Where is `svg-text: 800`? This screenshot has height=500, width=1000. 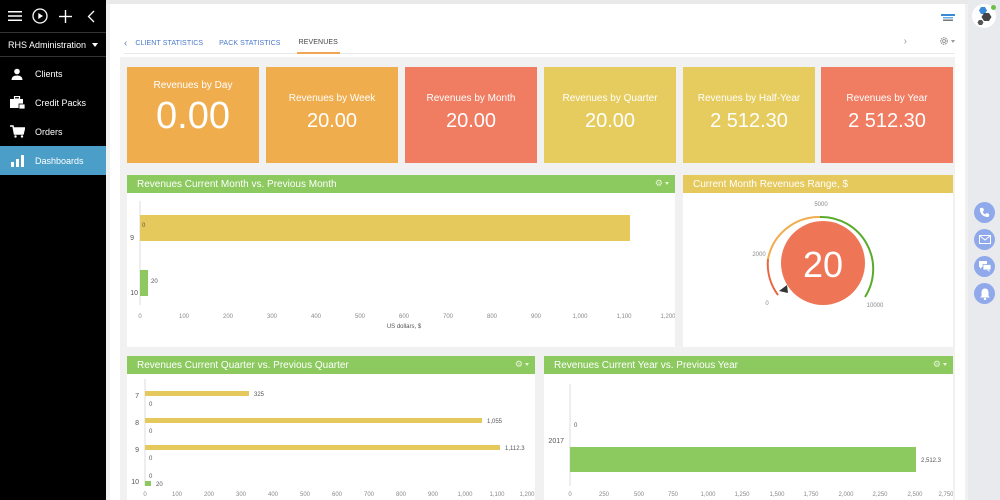
svg-text: 800 is located at coordinates (401, 495).